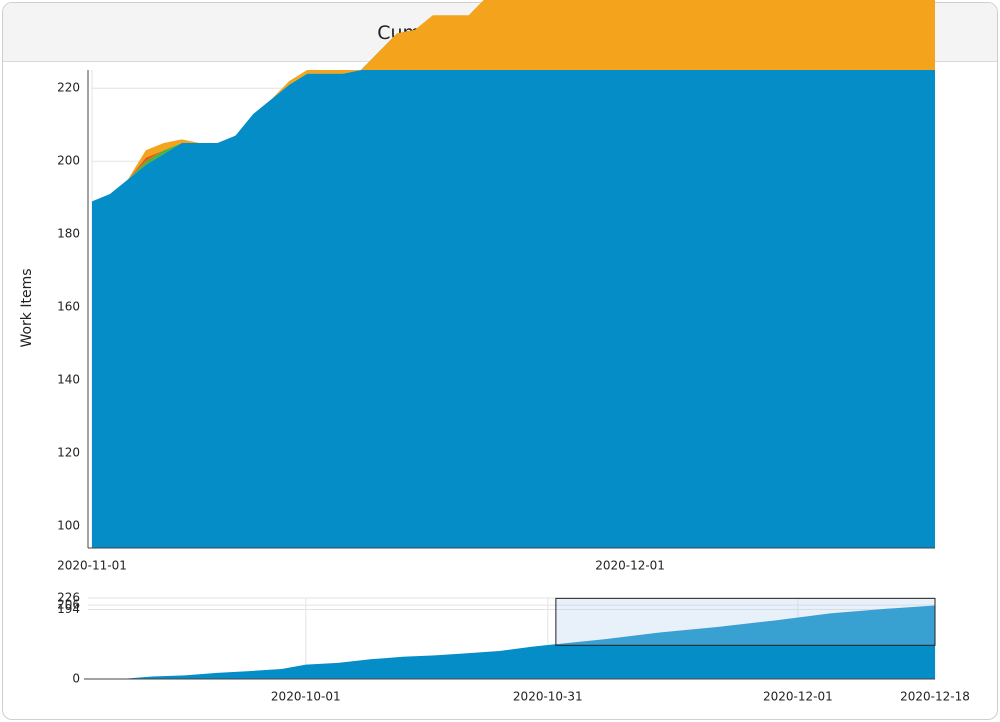  I want to click on y-tick-label: 194, so click(68, 609).